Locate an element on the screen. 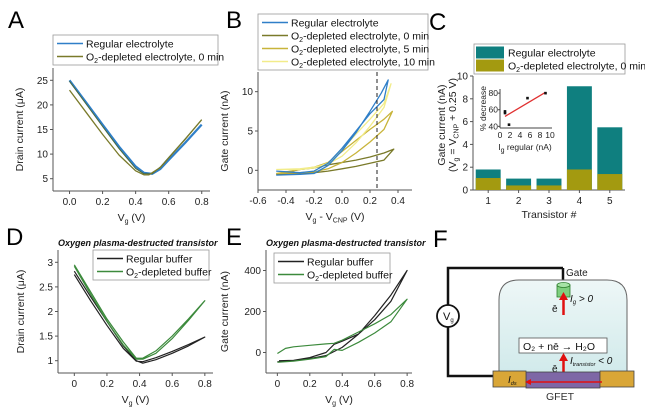 Image resolution: width=645 pixels, height=415 pixels. legend-a-entry: Regular electrolyte is located at coordinates (130, 45).